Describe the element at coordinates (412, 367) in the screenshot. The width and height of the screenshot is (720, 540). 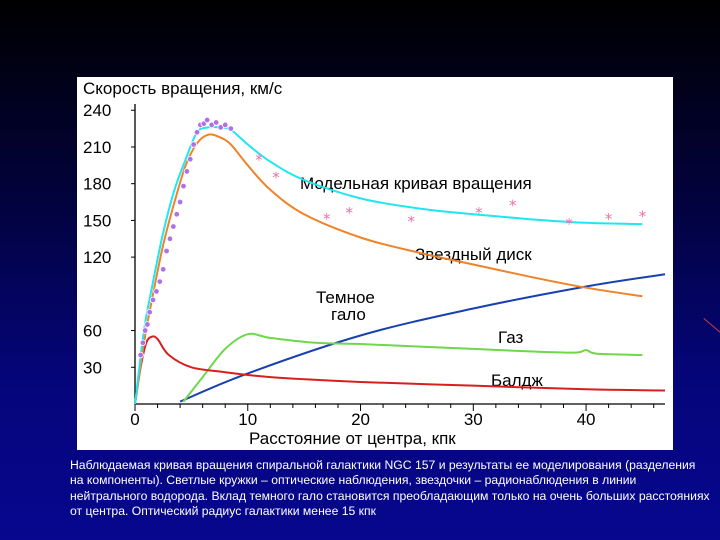
I see `gas-curve` at that location.